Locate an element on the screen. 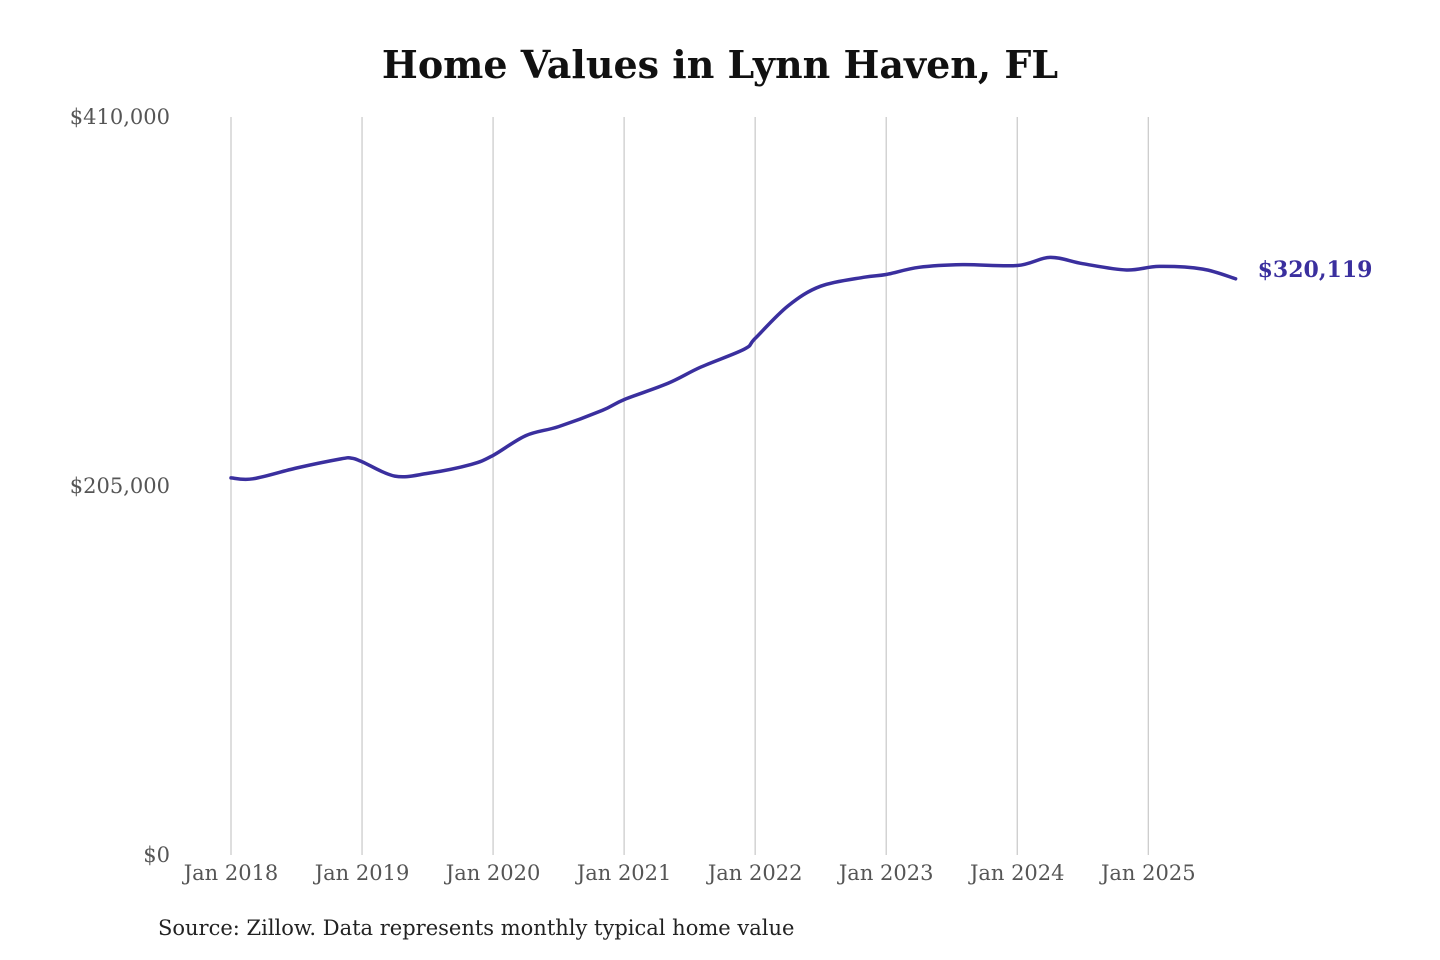 The image size is (1440, 960). chart-title: Home Values in Lynn Haven, FL is located at coordinates (720, 64).